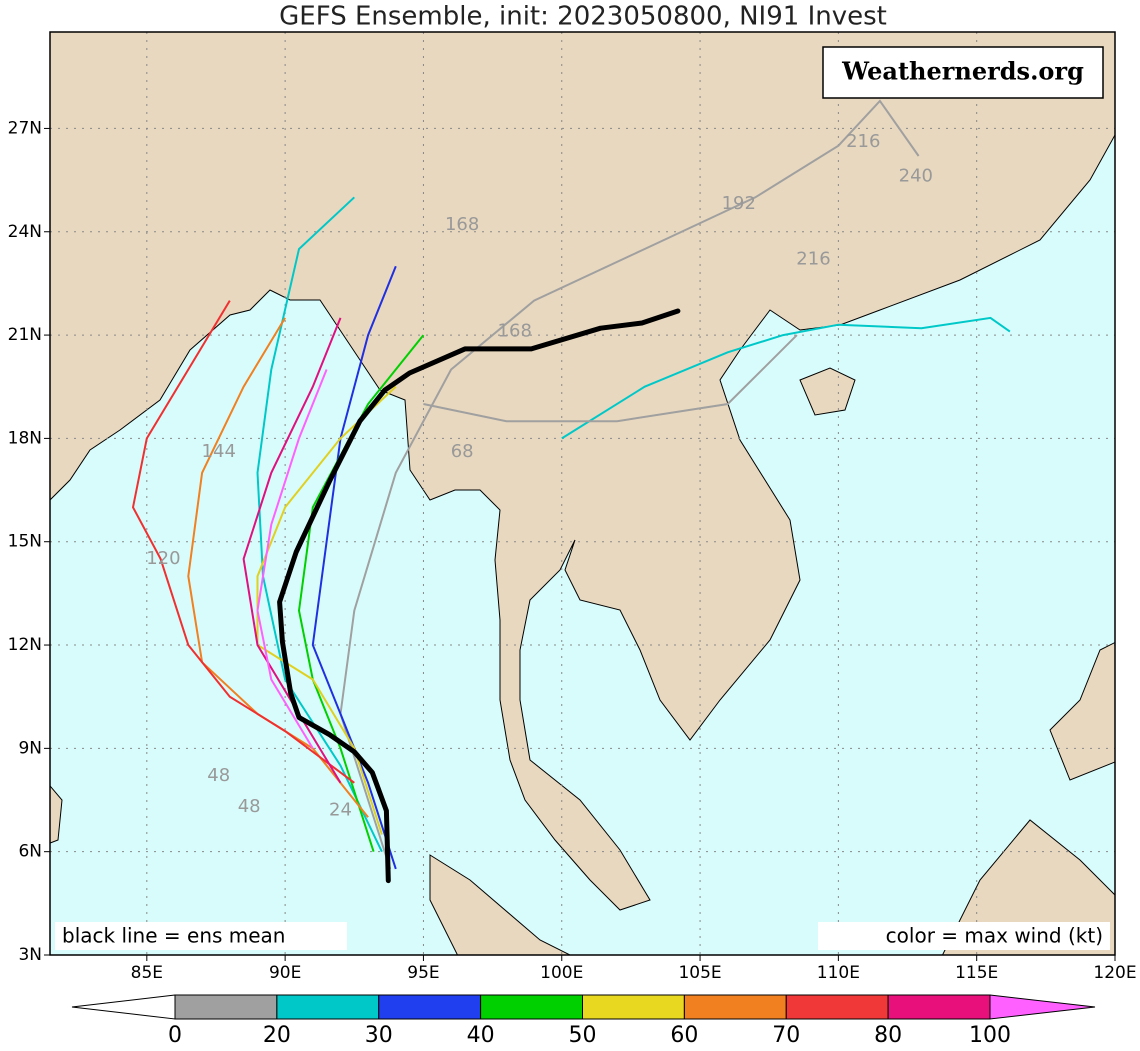 This screenshot has width=1140, height=1051. What do you see at coordinates (739, 203) in the screenshot?
I see `hour-label: 192` at bounding box center [739, 203].